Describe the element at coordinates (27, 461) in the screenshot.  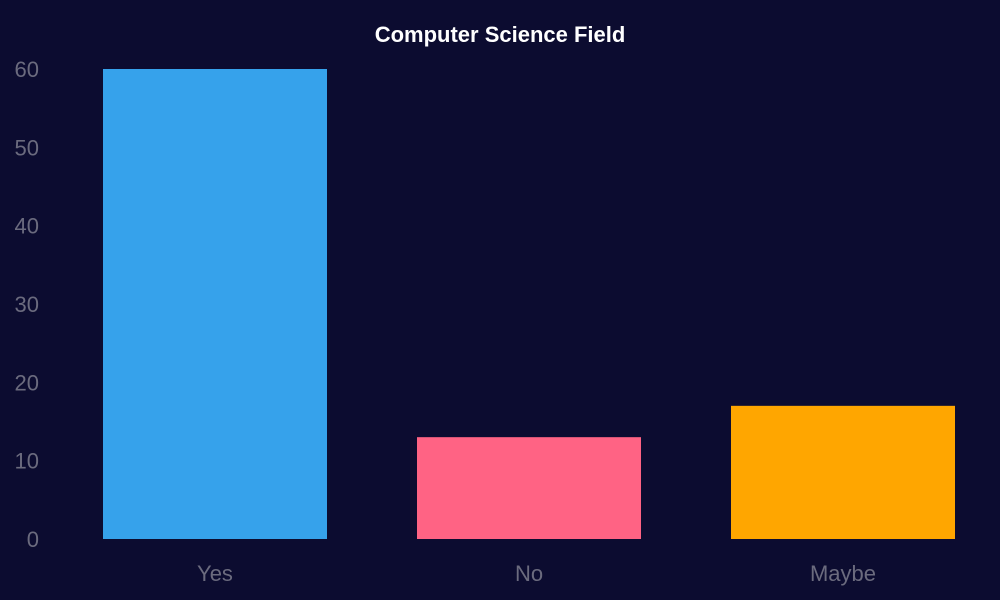
I see `y-tick-label: 10` at that location.